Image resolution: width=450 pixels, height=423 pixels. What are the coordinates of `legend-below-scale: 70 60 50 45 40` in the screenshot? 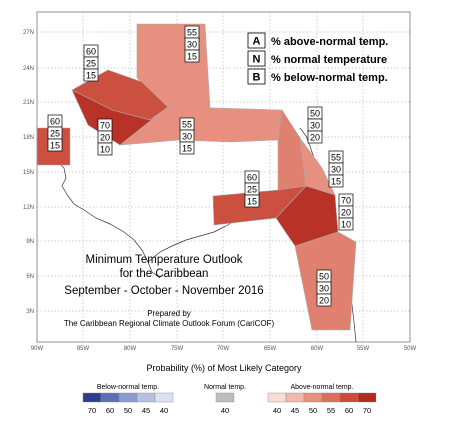 It's located at (128, 403).